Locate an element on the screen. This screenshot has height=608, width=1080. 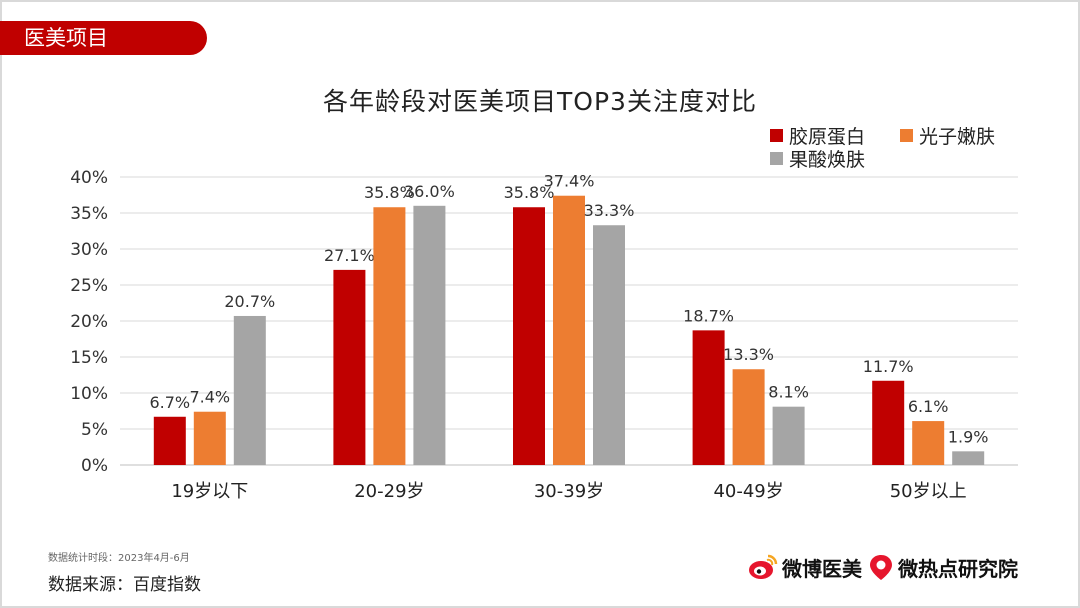
data-source: 数据来源：百度指数 is located at coordinates (124, 585).